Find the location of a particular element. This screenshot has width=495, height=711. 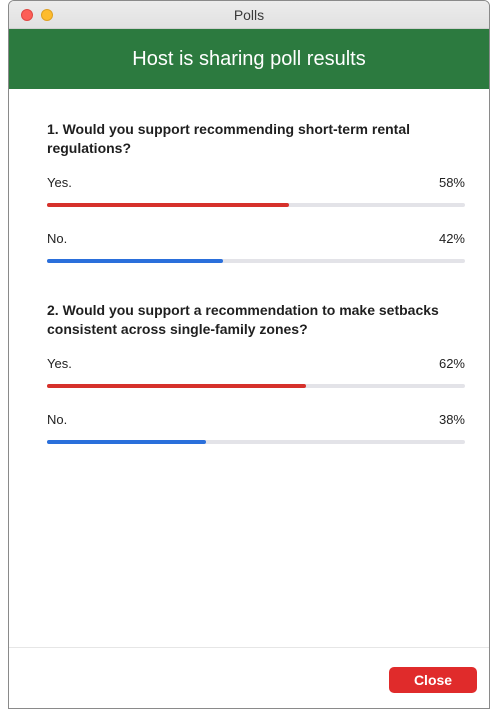

window-title: Polls is located at coordinates (249, 15).